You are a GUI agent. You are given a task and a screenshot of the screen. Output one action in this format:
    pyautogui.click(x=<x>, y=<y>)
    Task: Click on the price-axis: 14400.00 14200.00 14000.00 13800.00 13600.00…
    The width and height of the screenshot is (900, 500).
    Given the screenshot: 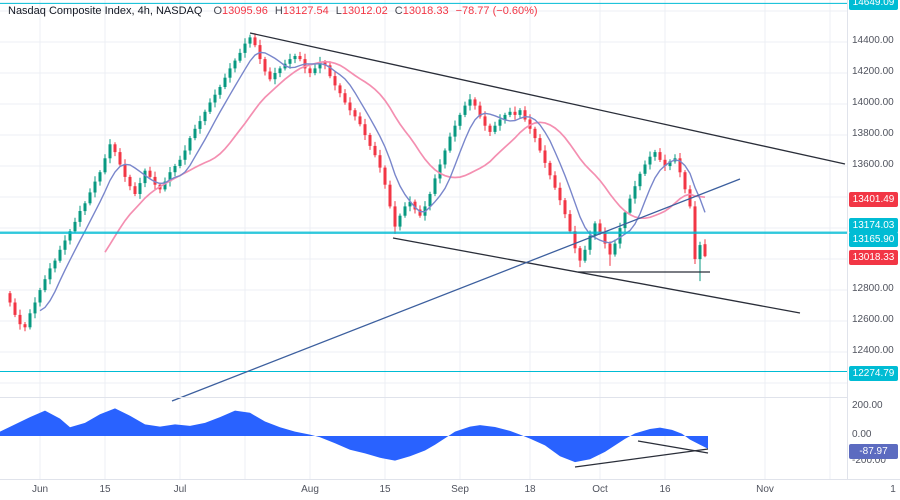 What is the action you would take?
    pyautogui.click(x=873, y=240)
    